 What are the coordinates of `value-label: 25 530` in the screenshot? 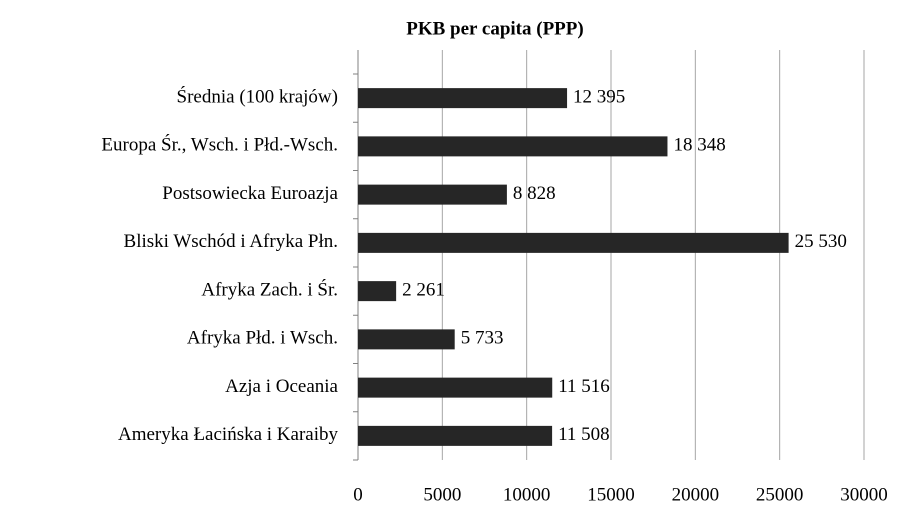 It's located at (821, 241).